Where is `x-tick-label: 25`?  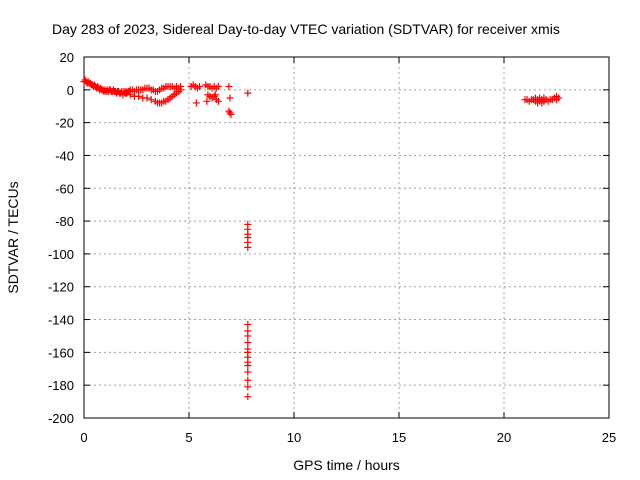 x-tick-label: 25 is located at coordinates (609, 437).